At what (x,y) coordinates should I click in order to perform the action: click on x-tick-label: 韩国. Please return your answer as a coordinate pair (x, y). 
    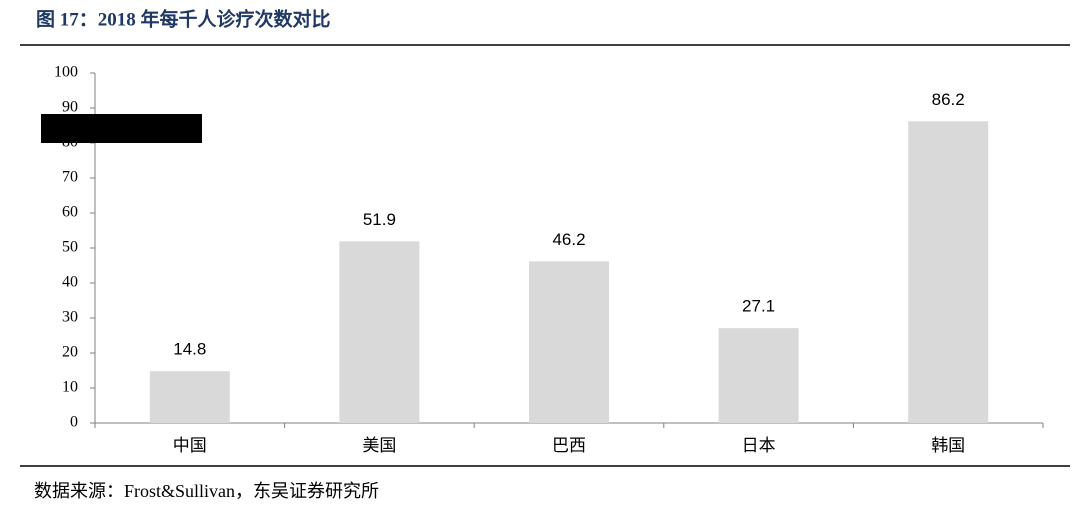
    Looking at the image, I should click on (948, 445).